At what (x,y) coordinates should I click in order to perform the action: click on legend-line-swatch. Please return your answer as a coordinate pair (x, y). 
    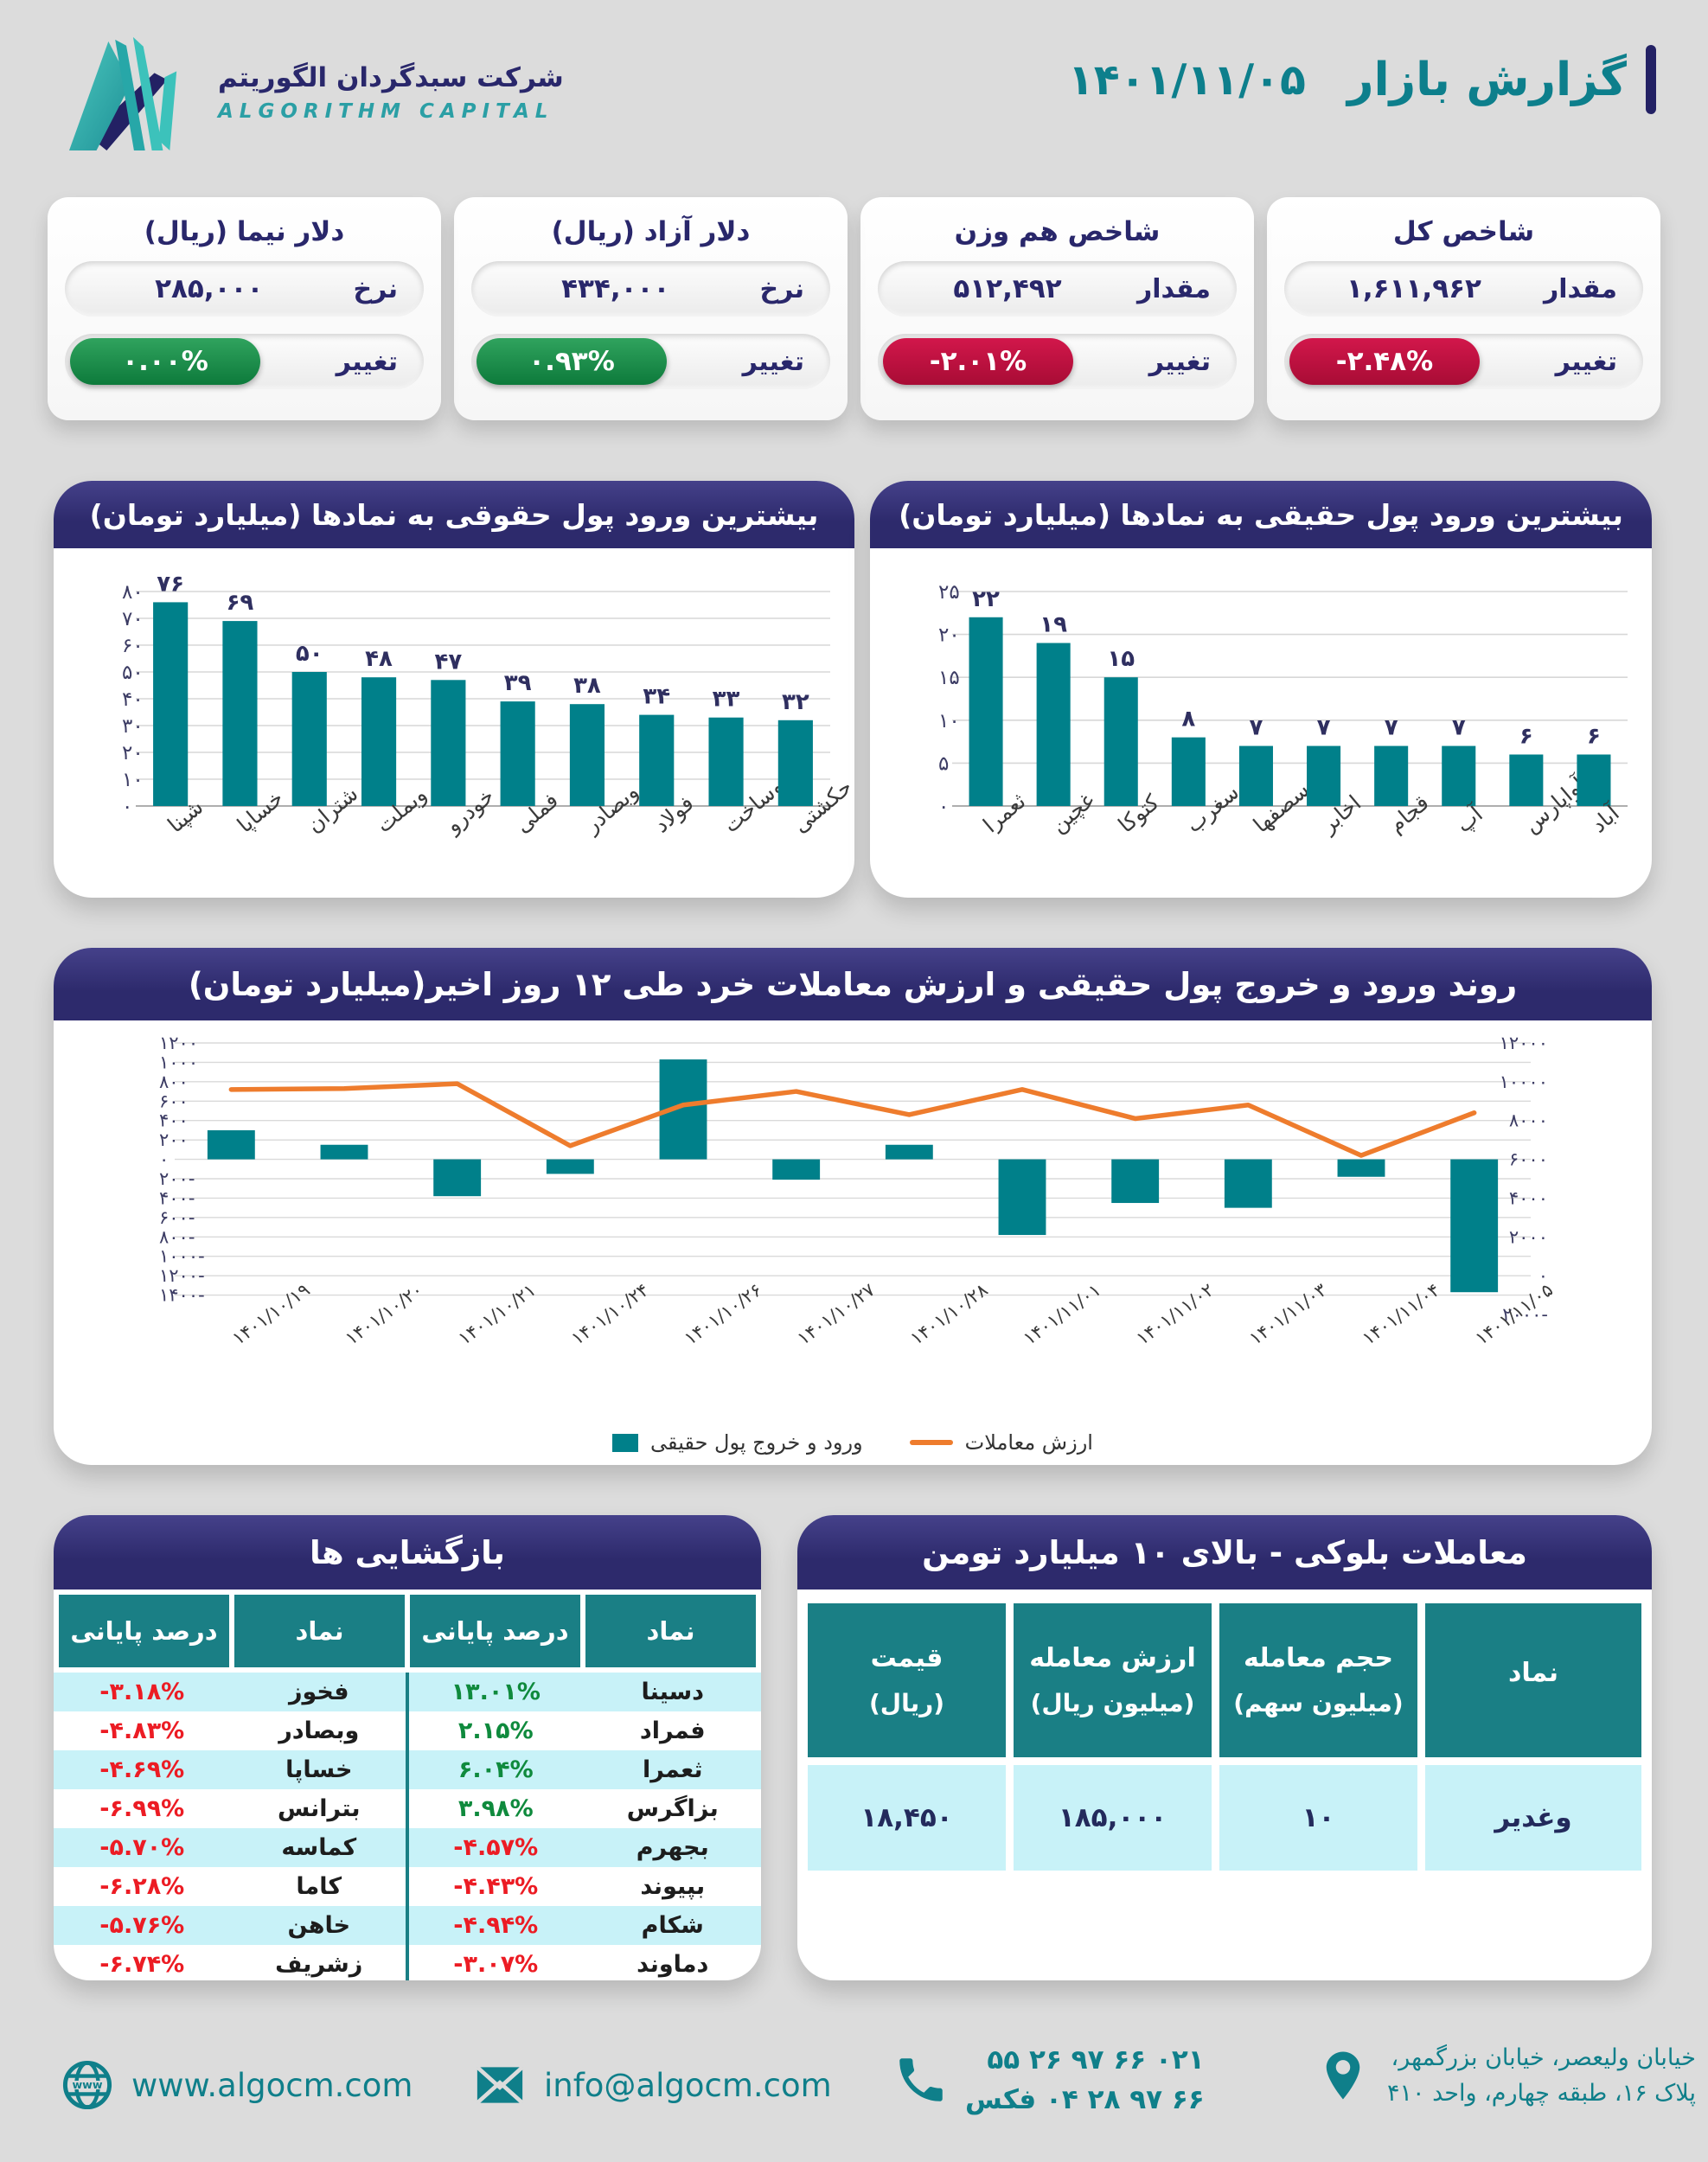
    Looking at the image, I should click on (931, 1443).